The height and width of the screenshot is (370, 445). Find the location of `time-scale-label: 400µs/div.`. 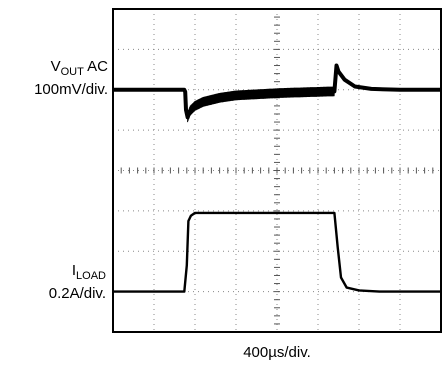

time-scale-label: 400µs/div. is located at coordinates (277, 352).